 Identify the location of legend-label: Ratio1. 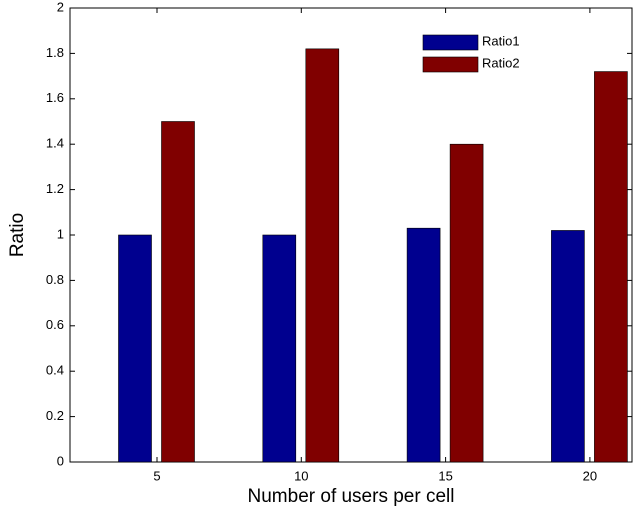
(501, 40).